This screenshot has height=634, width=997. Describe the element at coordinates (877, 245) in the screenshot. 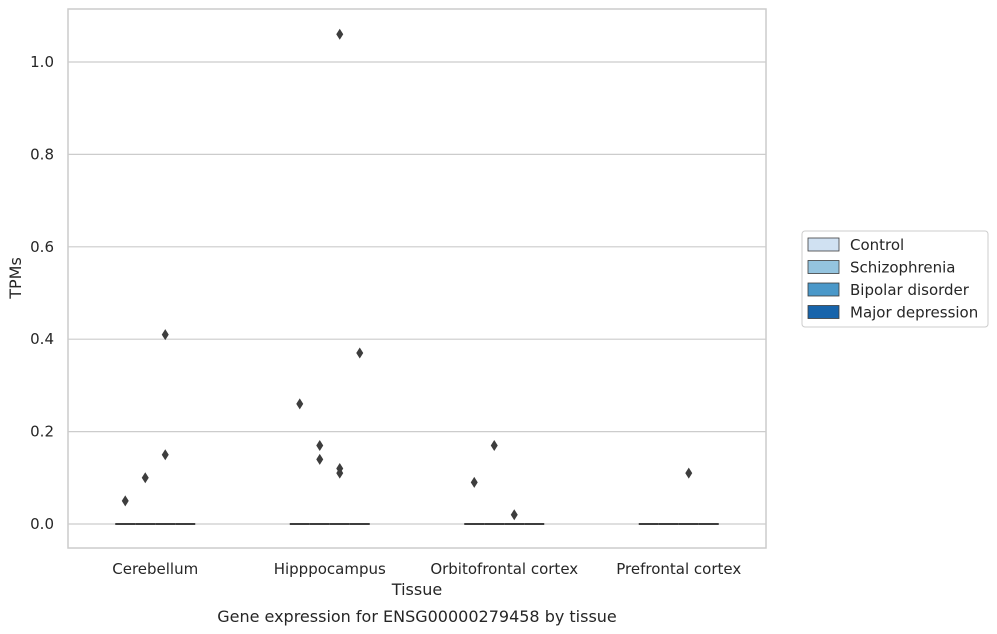

I see `legend-label: Control` at that location.